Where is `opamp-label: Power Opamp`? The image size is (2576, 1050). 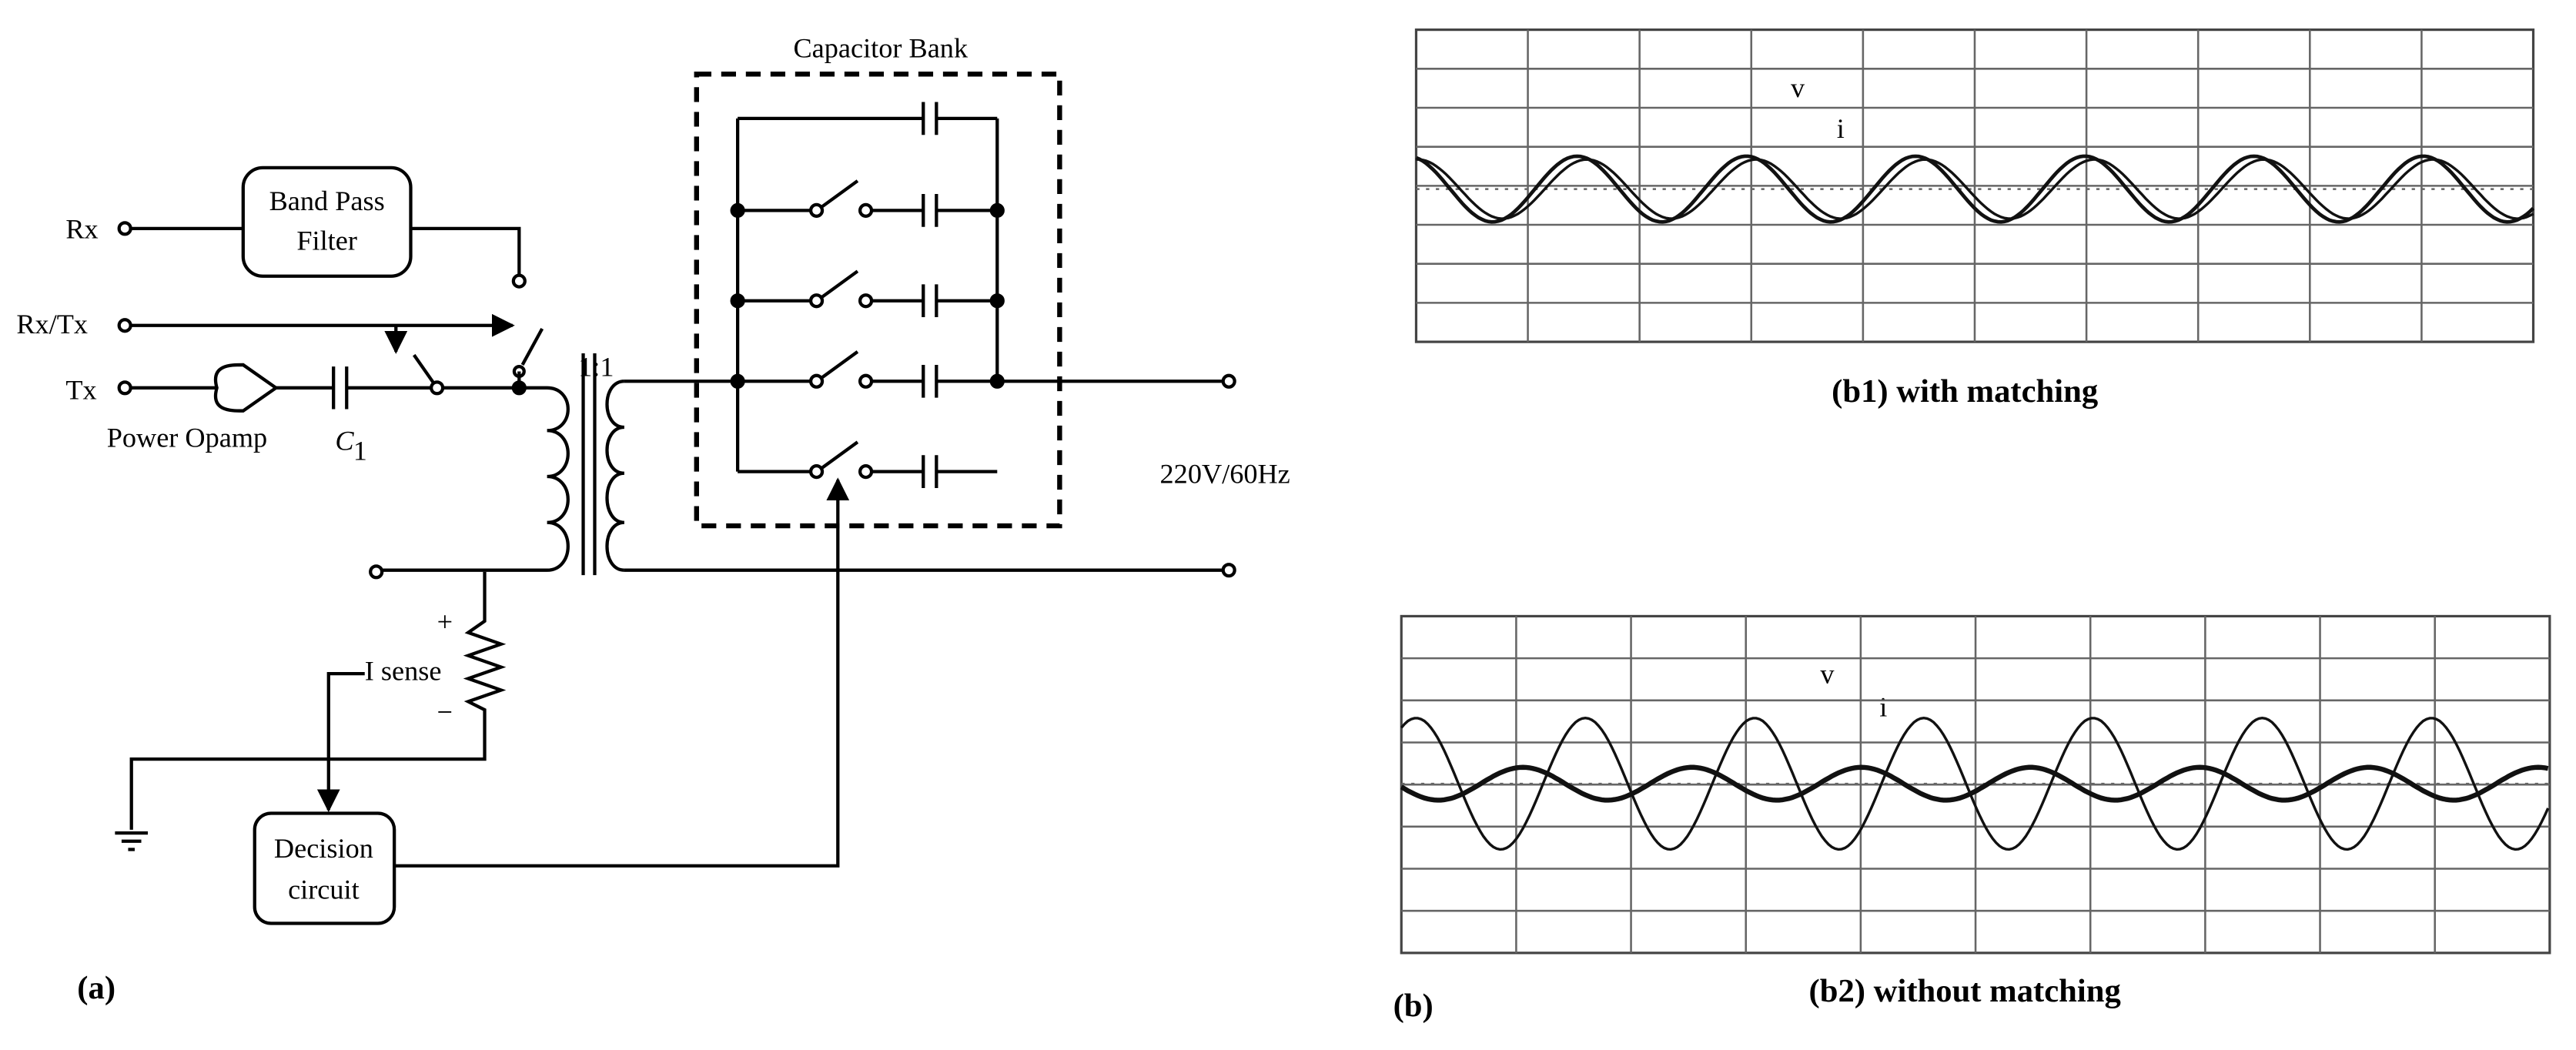
opamp-label: Power Opamp is located at coordinates (188, 437).